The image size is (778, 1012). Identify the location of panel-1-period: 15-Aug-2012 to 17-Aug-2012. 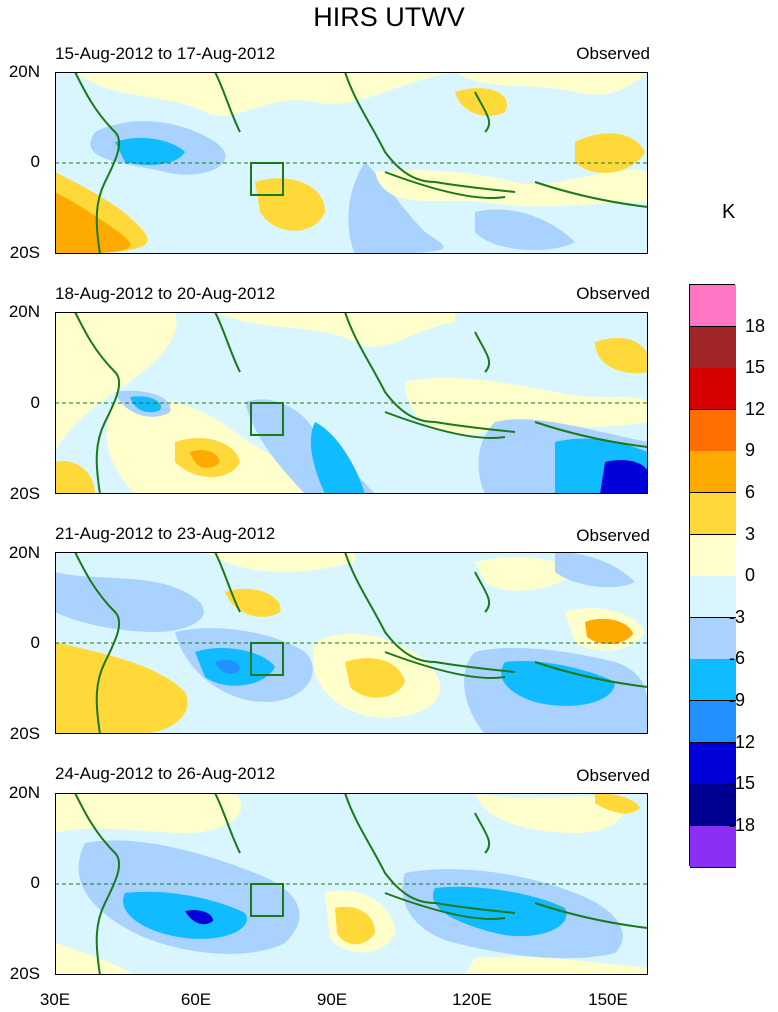
(165, 53).